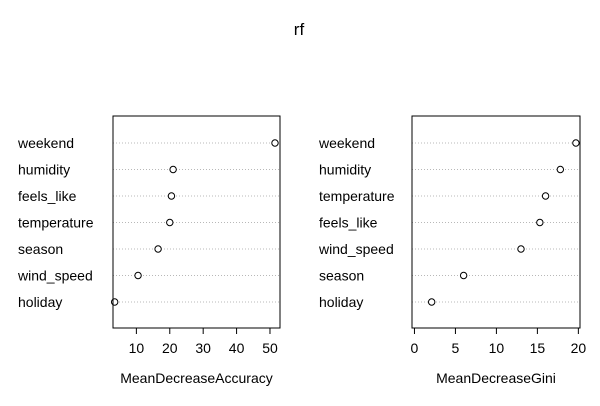 This screenshot has width=600, height=406. I want to click on x-tick-label: 40, so click(237, 348).